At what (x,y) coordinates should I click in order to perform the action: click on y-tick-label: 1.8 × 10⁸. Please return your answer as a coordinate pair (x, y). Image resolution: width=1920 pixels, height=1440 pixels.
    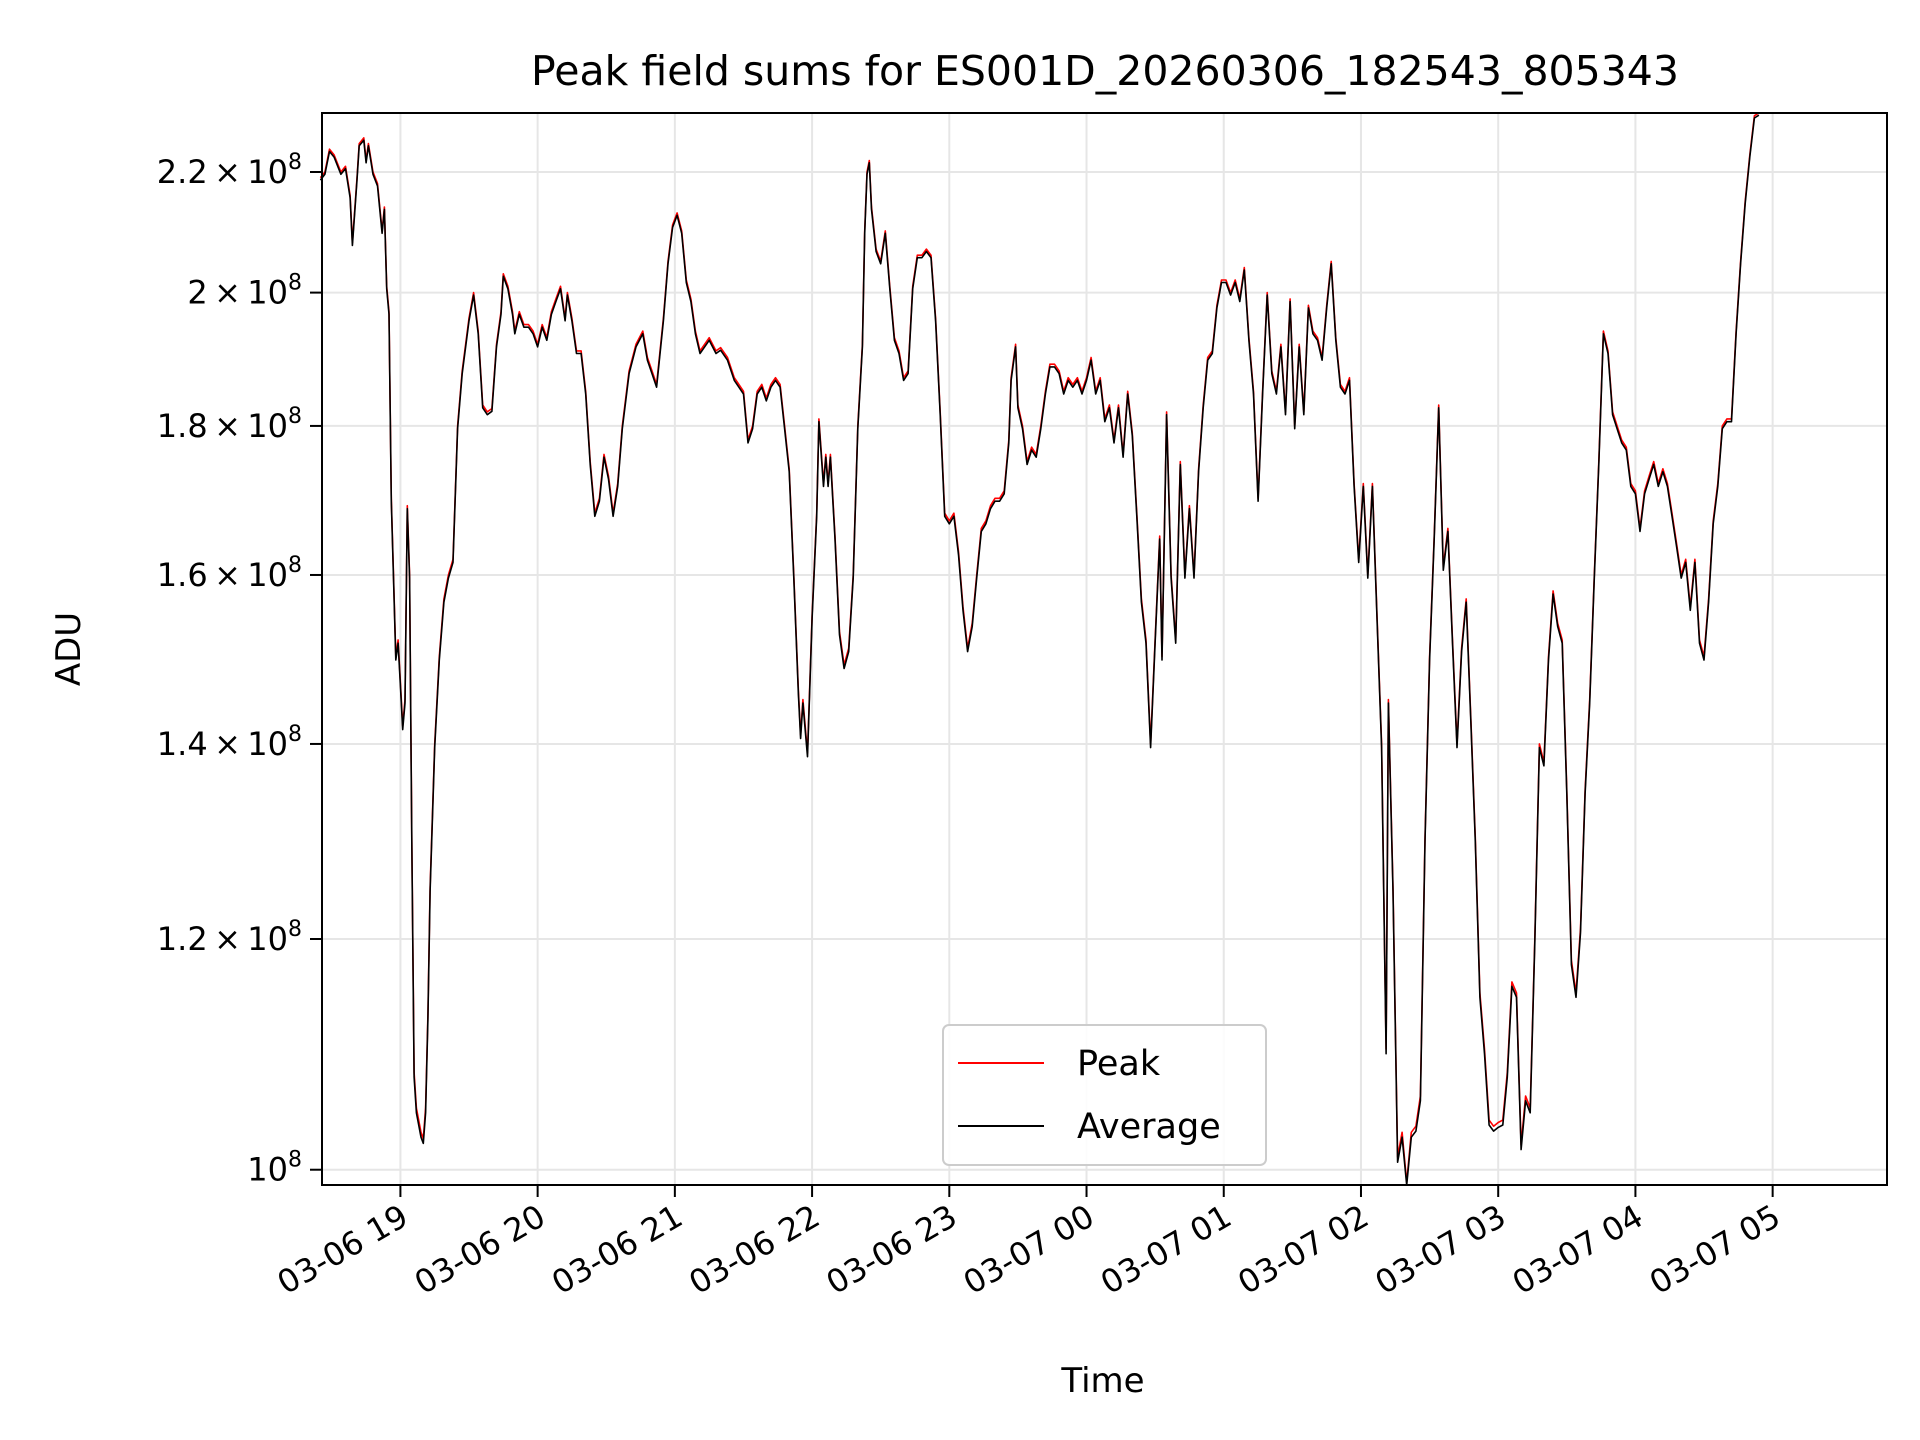
    Looking at the image, I should click on (229, 424).